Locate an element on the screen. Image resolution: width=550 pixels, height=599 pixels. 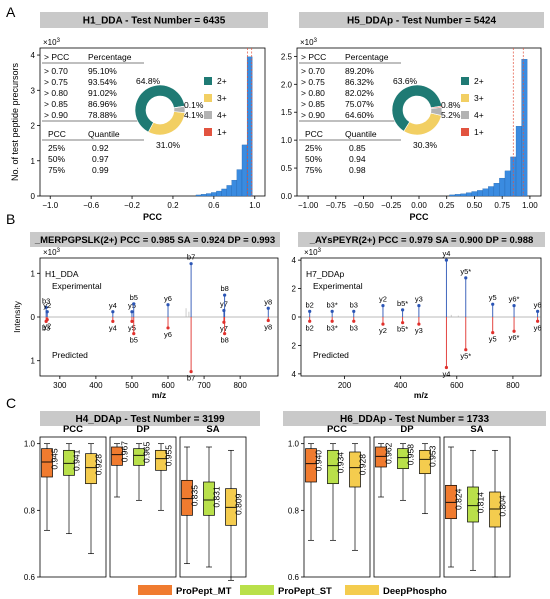
hist-h1-xtick-label: 0.2 is located at coordinates (173, 205).